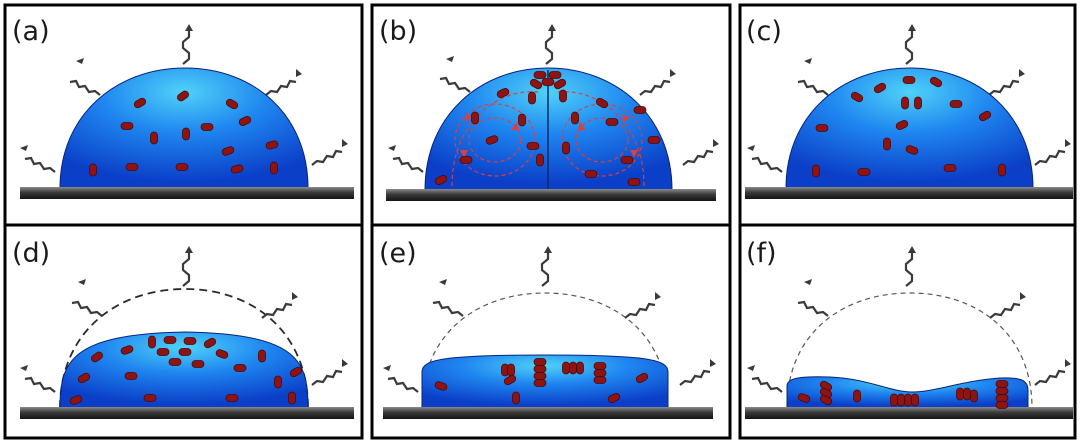 This screenshot has width=1080, height=443. Describe the element at coordinates (909, 350) in the screenshot. I see `initial-droplet-outline` at that location.